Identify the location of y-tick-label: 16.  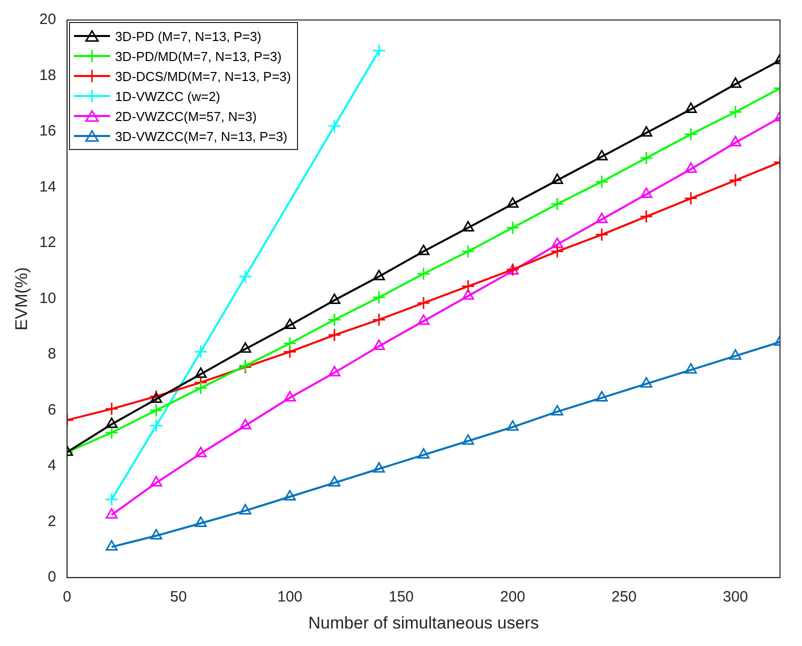
(47, 131).